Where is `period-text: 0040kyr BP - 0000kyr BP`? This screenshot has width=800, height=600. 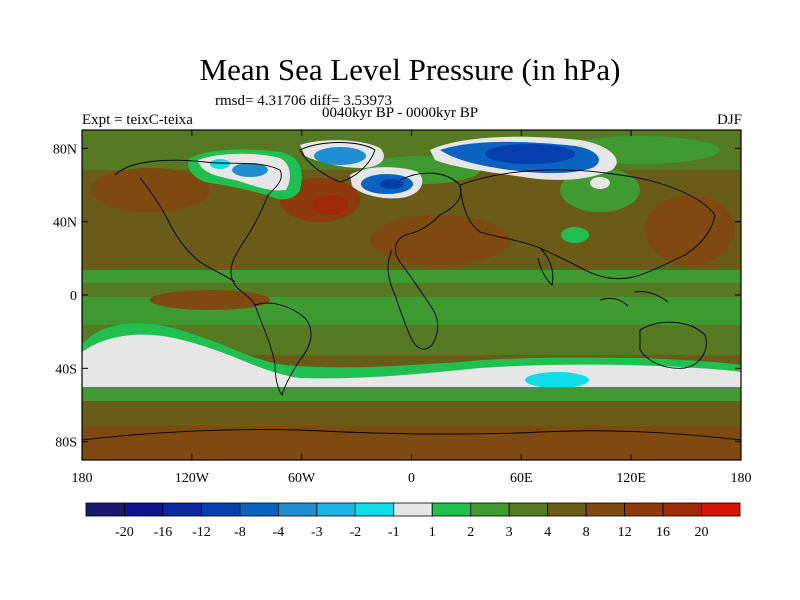
period-text: 0040kyr BP - 0000kyr BP is located at coordinates (400, 113).